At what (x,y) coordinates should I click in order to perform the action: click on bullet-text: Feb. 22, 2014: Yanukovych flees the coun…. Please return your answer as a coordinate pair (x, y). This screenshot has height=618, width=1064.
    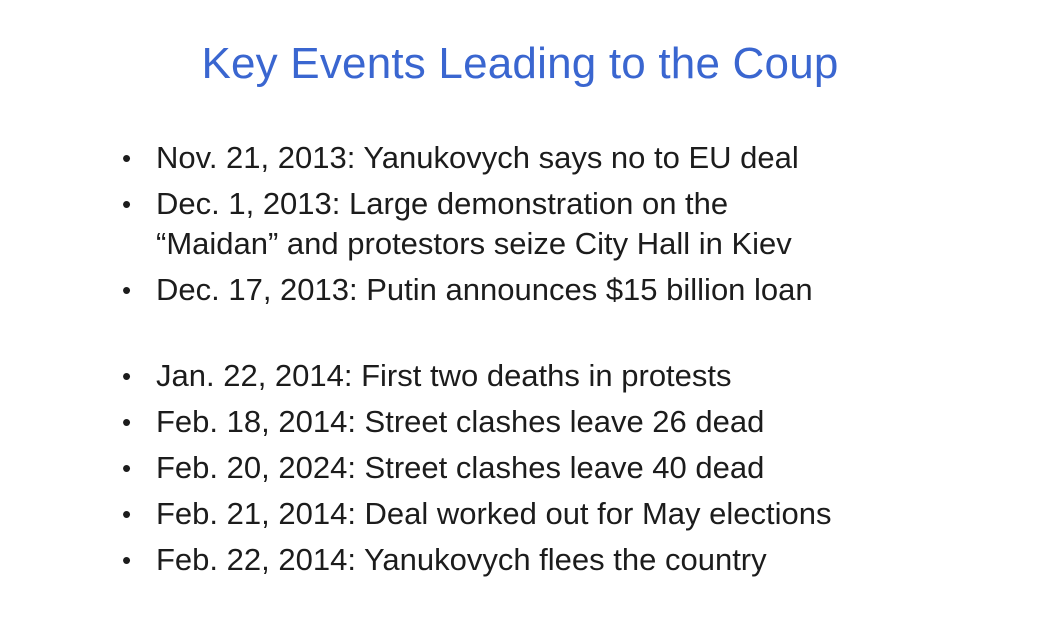
    Looking at the image, I should click on (461, 559).